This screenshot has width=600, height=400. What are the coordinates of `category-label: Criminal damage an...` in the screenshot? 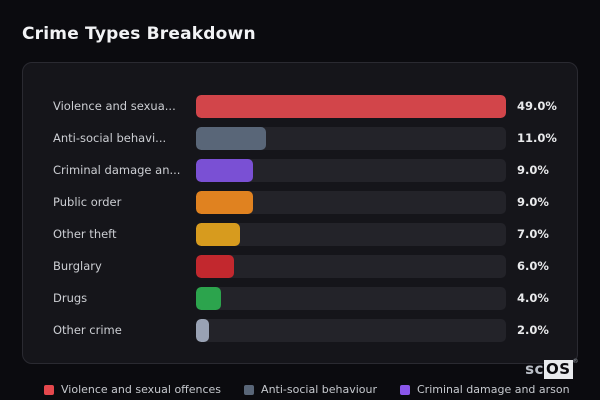 It's located at (117, 170).